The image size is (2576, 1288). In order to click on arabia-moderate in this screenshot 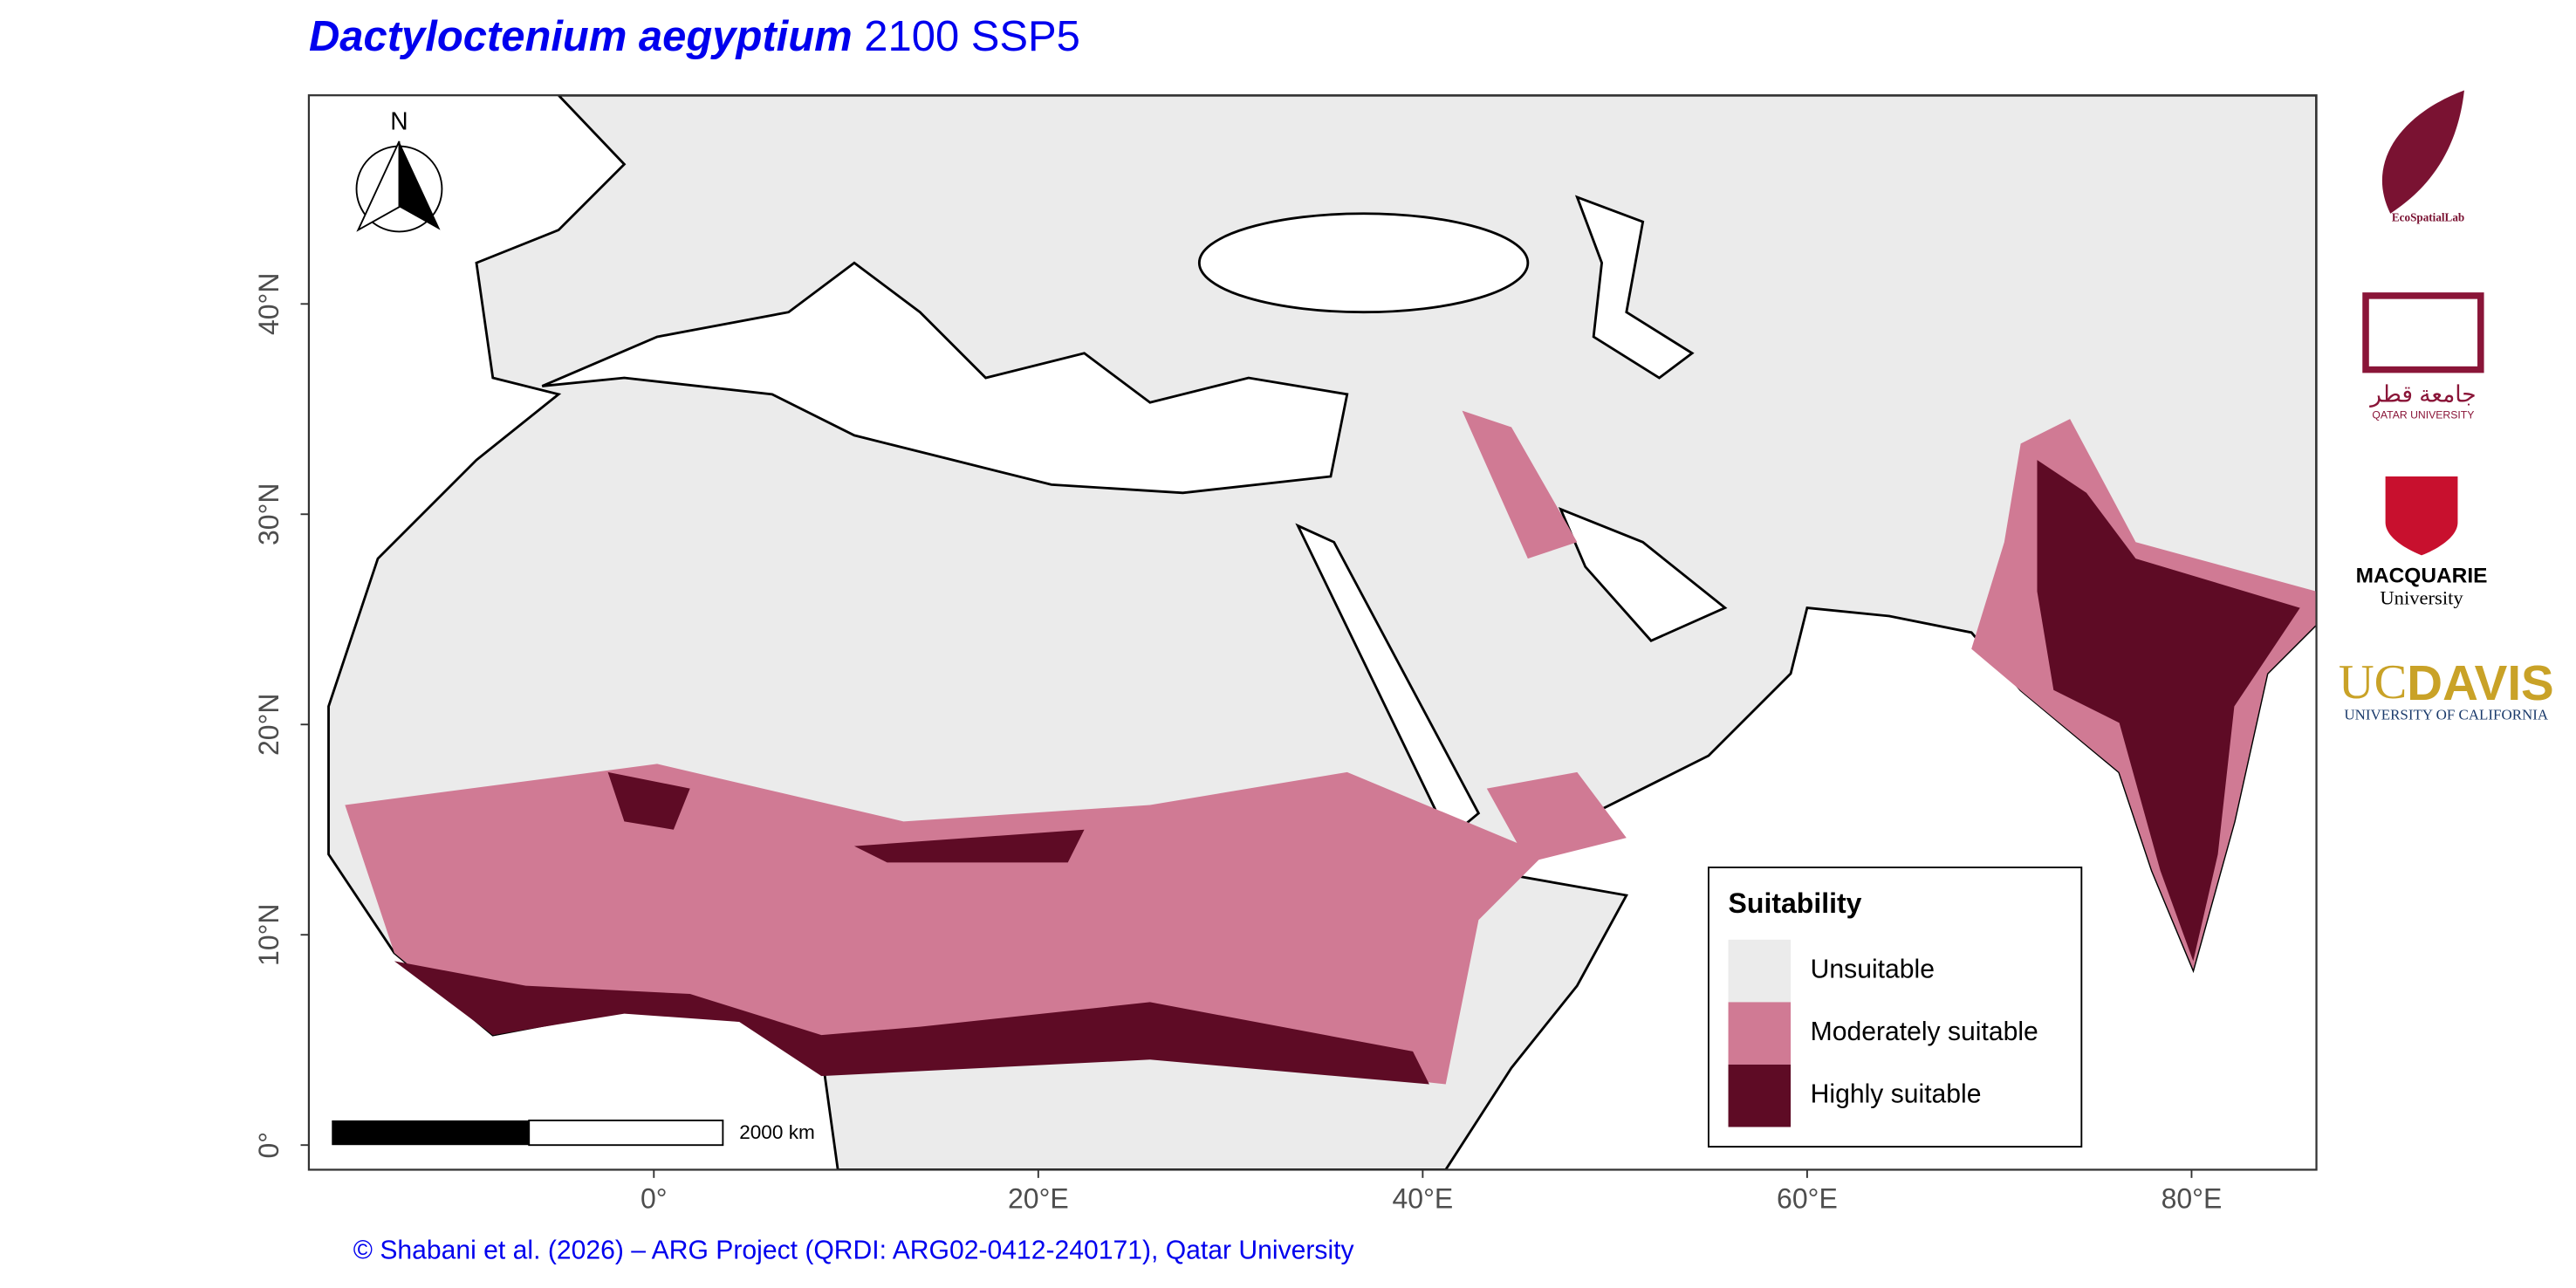, I will do `click(1545, 637)`.